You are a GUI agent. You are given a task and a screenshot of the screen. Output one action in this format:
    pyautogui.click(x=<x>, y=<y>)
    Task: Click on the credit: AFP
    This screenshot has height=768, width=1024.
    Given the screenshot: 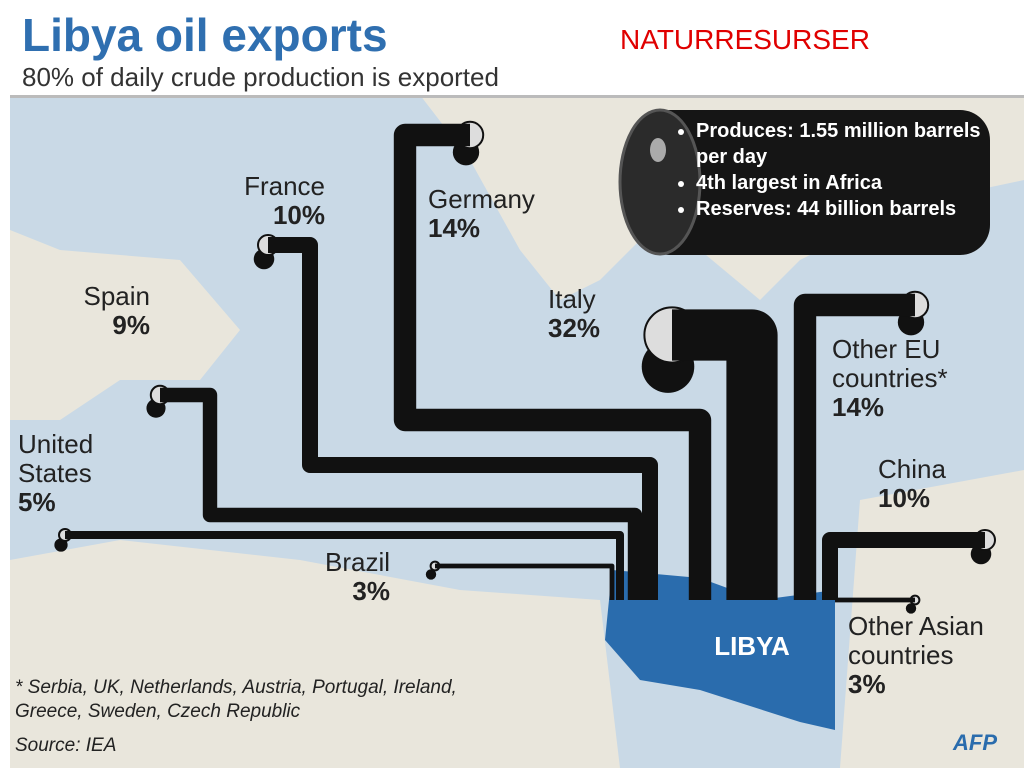 What is the action you would take?
    pyautogui.click(x=974, y=742)
    